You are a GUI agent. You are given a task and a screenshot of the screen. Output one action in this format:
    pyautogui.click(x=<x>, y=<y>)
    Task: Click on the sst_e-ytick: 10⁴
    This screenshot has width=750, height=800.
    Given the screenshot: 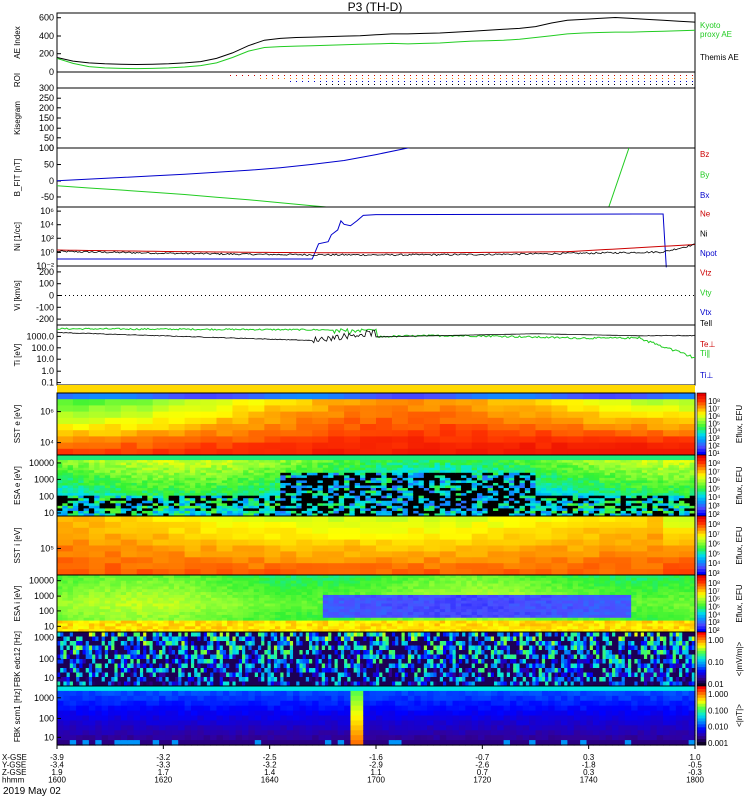 What is the action you would take?
    pyautogui.click(x=47, y=443)
    